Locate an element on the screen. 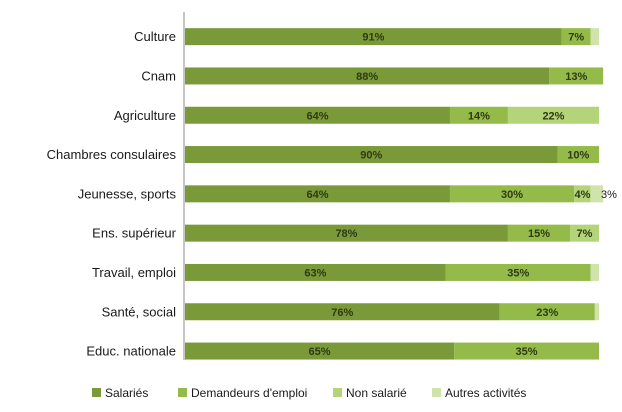 The height and width of the screenshot is (412, 622). bar-segment-demandeurs-d-emploi-sante-social is located at coordinates (547, 312).